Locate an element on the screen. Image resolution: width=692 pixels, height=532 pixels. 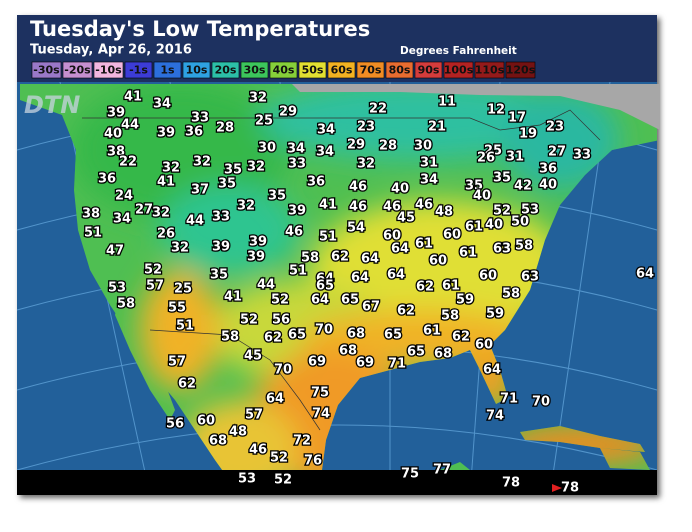
legend-label: -30s is located at coordinates (46, 70).